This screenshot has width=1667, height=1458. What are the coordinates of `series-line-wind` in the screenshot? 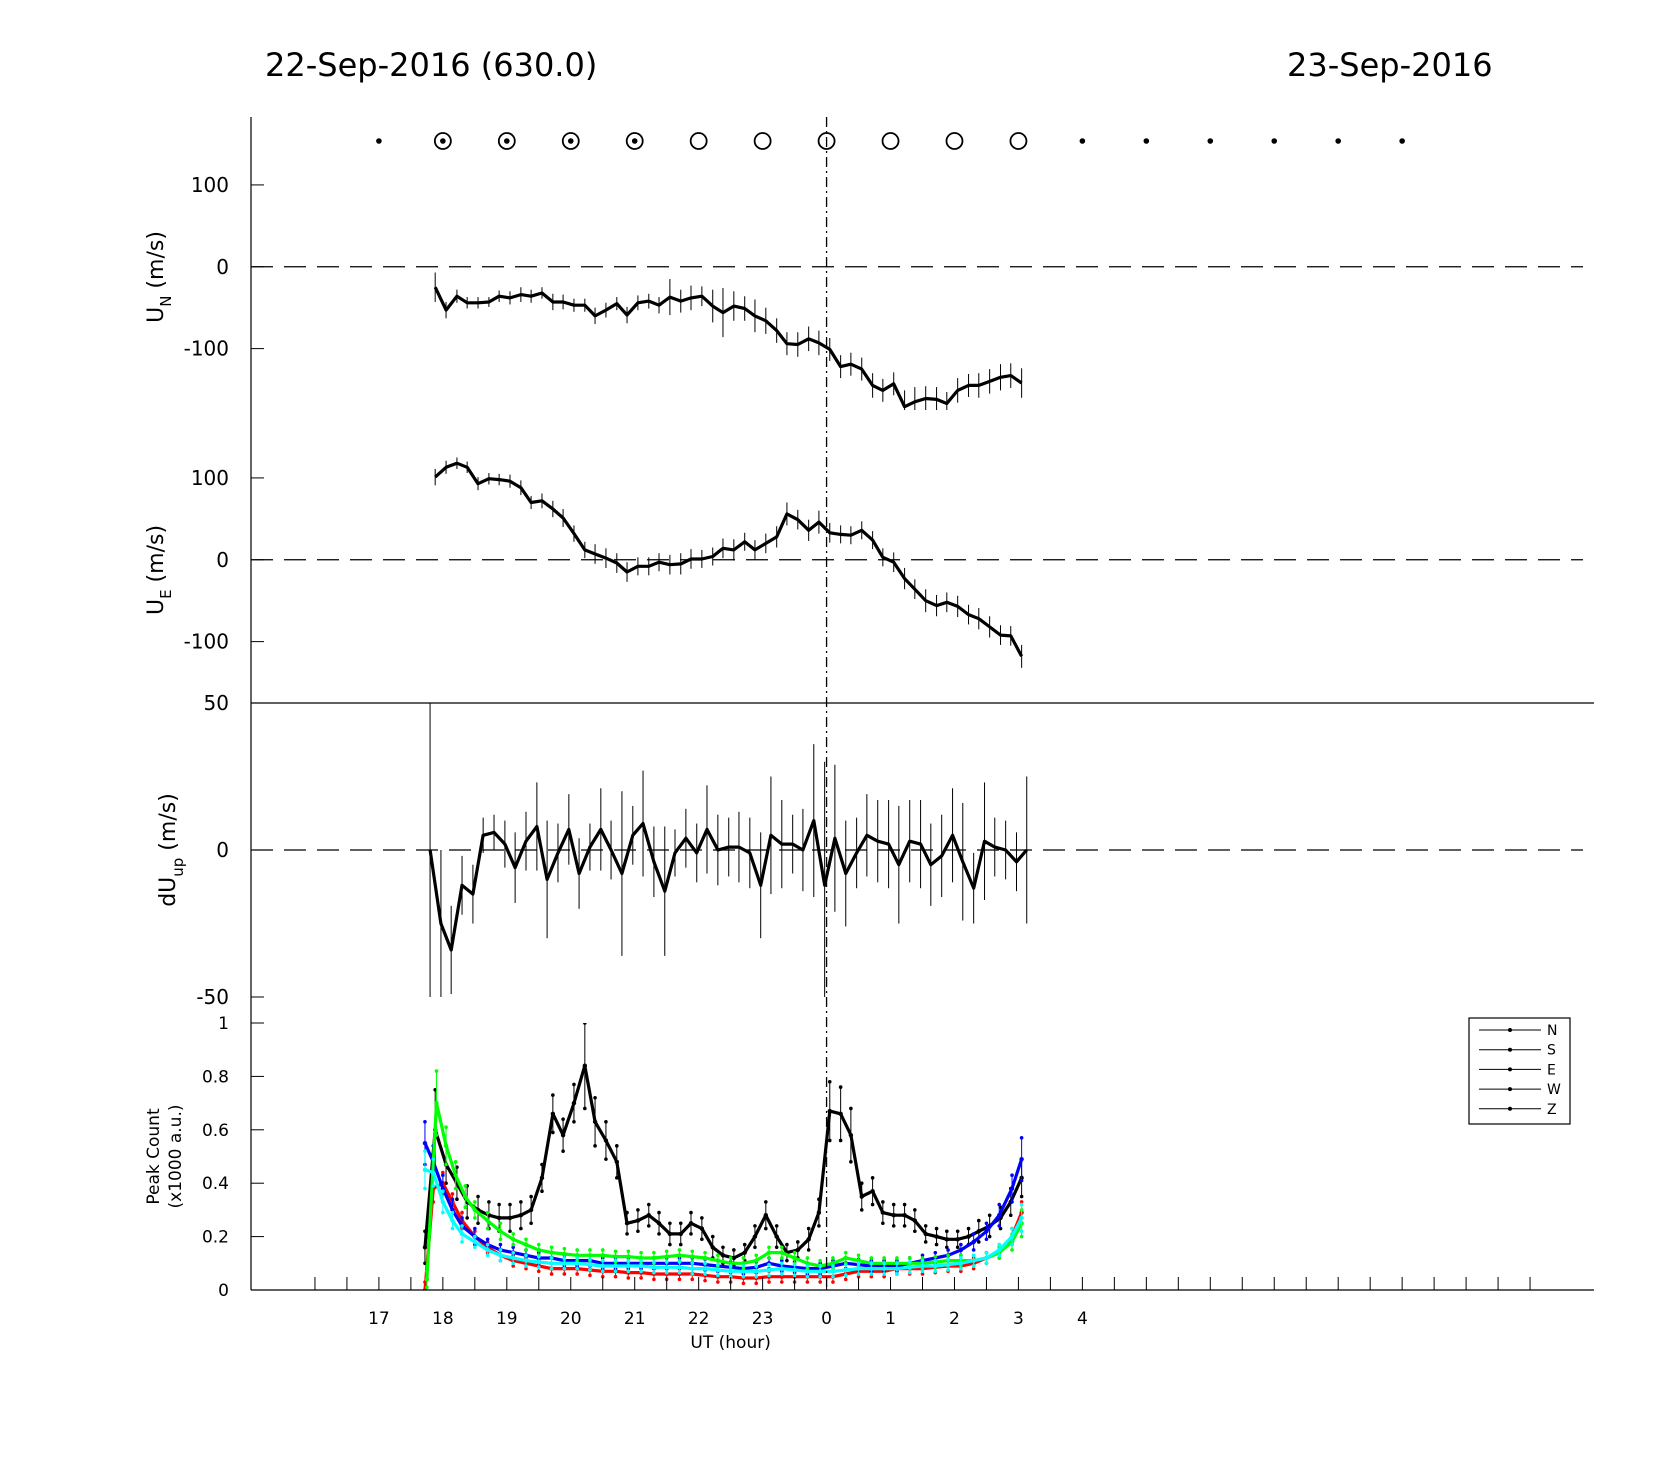 It's located at (728, 347).